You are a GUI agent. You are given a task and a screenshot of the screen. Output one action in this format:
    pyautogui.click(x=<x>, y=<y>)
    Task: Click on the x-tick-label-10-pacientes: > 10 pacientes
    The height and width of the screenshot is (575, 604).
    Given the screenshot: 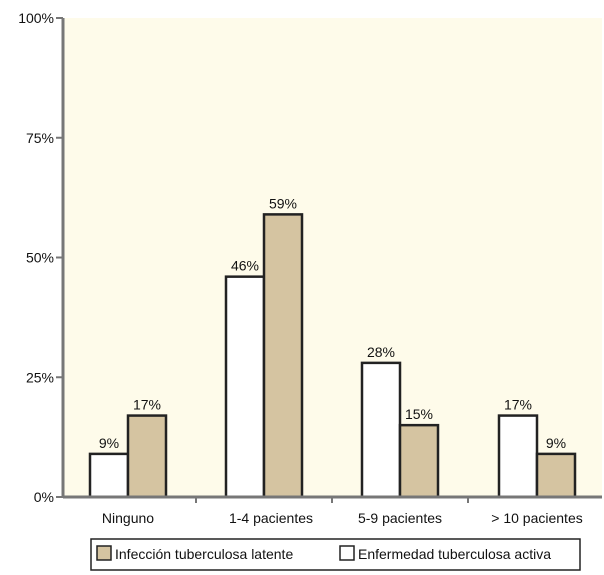 What is the action you would take?
    pyautogui.click(x=536, y=518)
    